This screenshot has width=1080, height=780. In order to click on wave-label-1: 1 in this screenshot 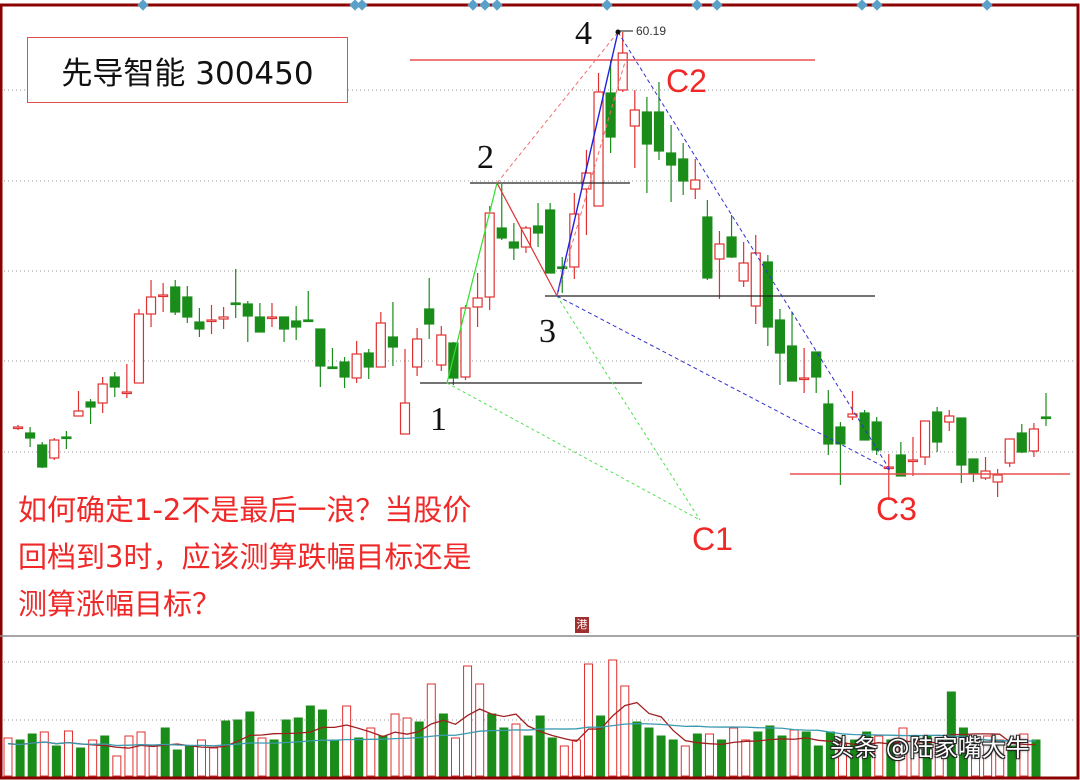, I will do `click(438, 419)`.